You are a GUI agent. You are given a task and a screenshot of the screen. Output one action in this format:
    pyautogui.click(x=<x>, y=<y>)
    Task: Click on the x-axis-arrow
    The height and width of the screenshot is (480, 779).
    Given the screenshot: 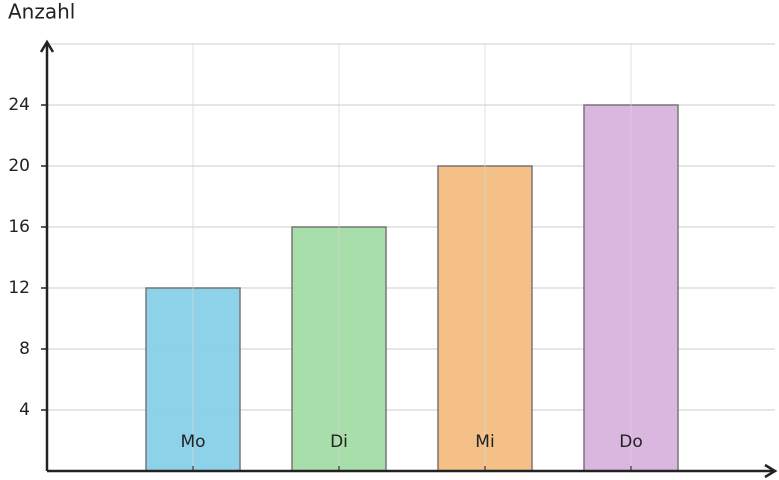 What is the action you would take?
    pyautogui.click(x=771, y=471)
    